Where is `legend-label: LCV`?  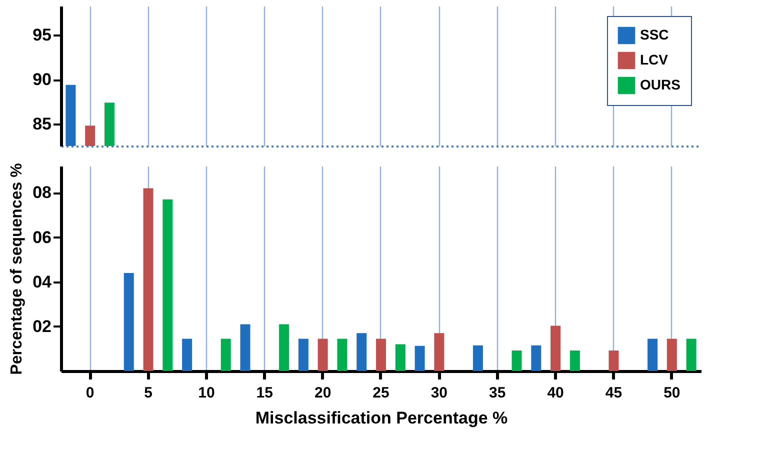 legend-label: LCV is located at coordinates (654, 60).